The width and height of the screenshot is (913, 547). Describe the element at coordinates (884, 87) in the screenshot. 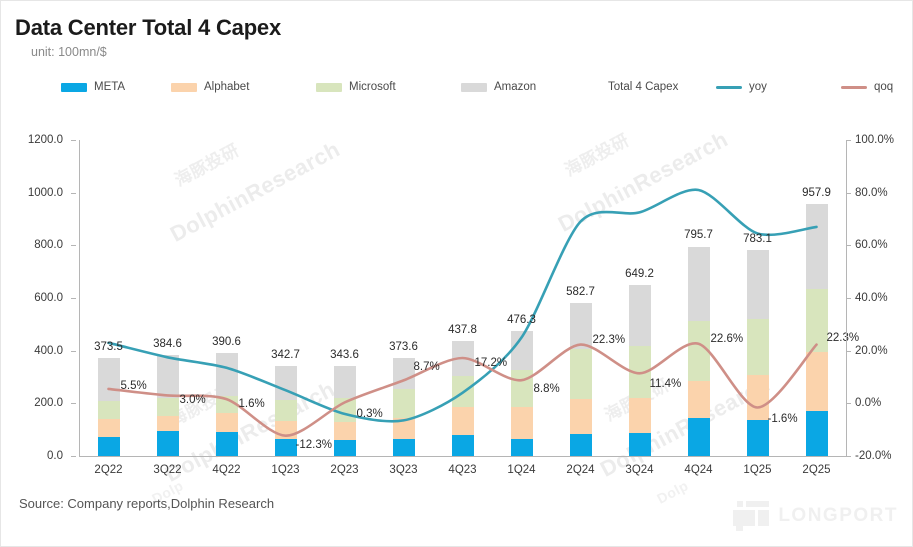

I see `legend-label: qoq` at that location.